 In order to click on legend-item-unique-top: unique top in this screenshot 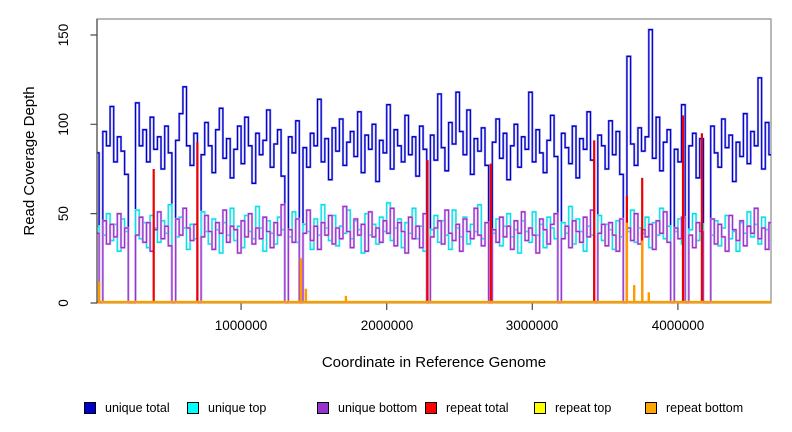, I will do `click(226, 408)`.